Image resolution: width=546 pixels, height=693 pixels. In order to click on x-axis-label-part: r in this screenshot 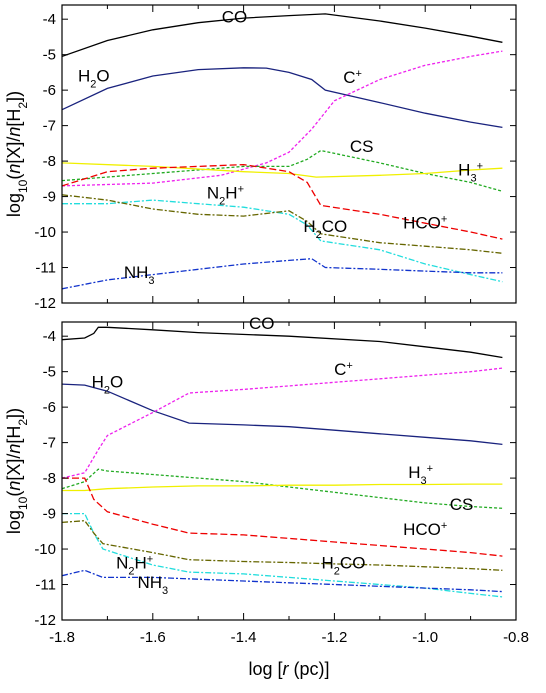, I will do `click(286, 669)`.